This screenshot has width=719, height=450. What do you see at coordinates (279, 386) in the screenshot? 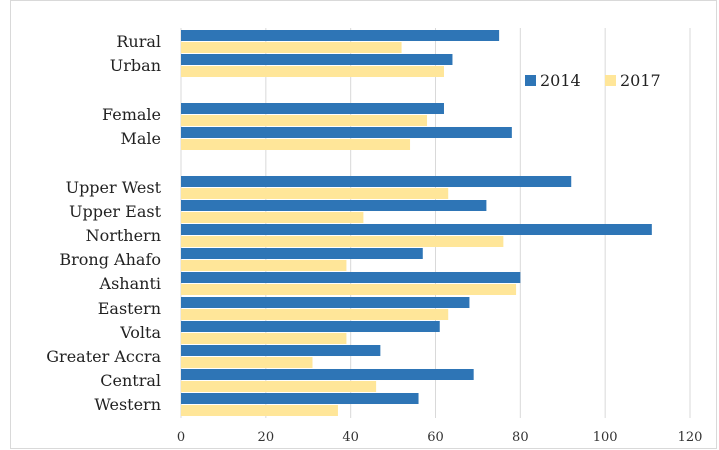
I see `bar-central-2017` at bounding box center [279, 386].